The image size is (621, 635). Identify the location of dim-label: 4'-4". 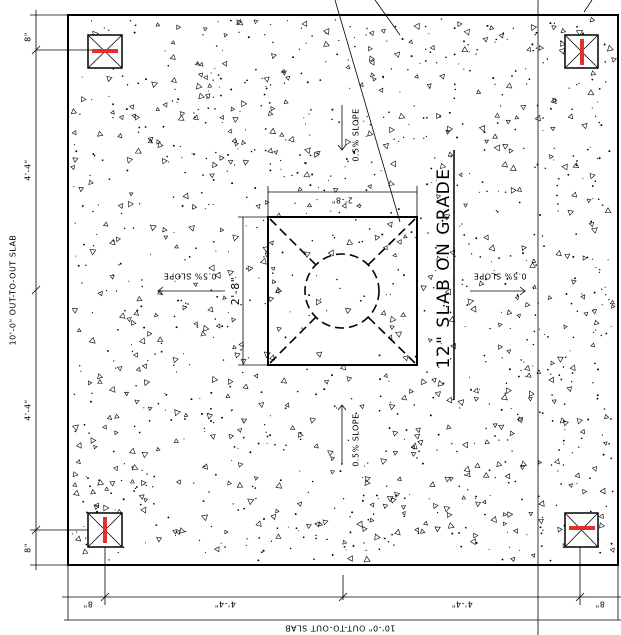
(28, 409).